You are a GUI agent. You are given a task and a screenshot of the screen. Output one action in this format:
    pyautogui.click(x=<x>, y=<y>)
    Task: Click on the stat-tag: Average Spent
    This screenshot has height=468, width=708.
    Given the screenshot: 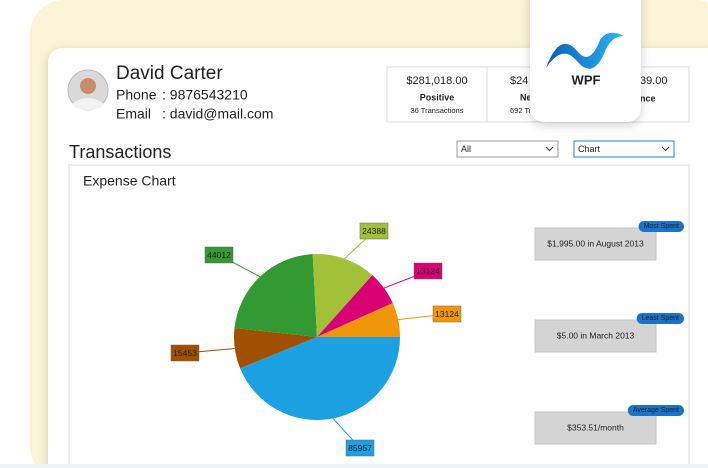 What is the action you would take?
    pyautogui.click(x=656, y=410)
    